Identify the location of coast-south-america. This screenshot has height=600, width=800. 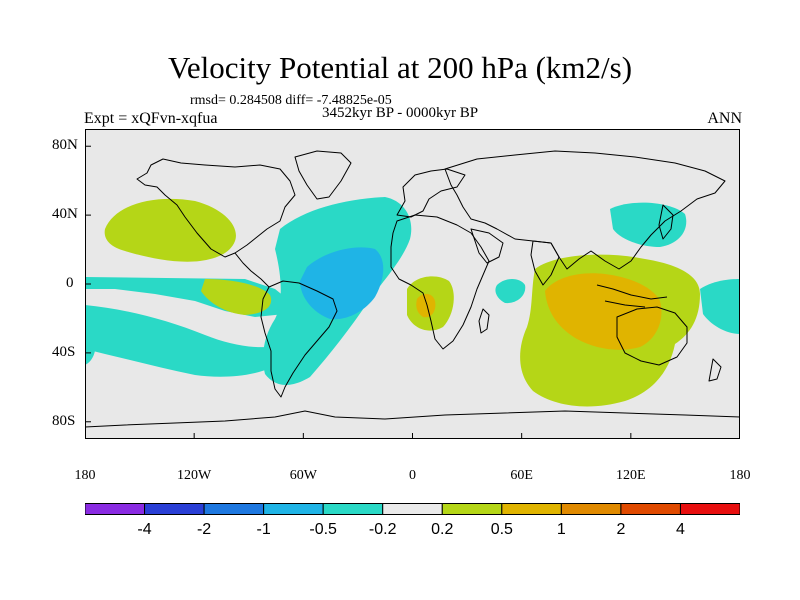
(299, 339).